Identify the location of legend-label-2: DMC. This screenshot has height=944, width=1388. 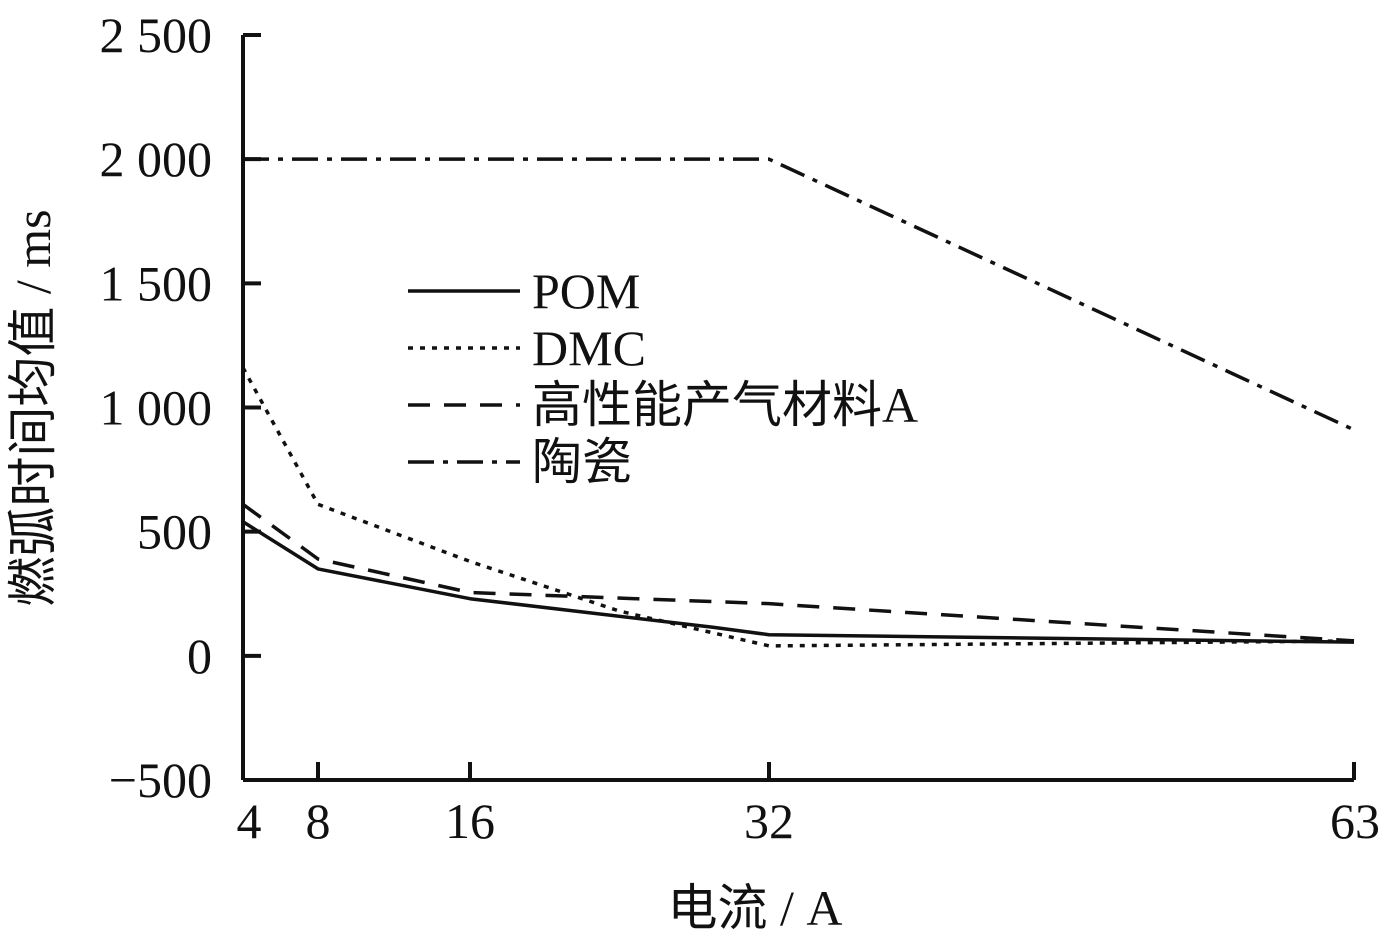
(589, 348).